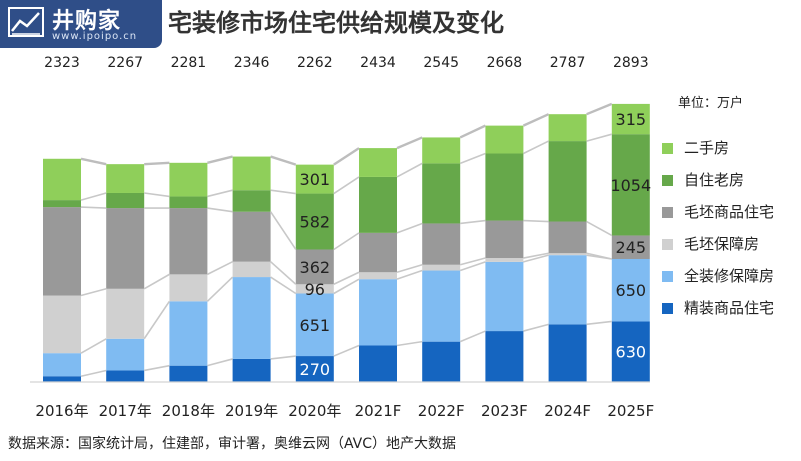  Describe the element at coordinates (26, 22) in the screenshot. I see `building-logo-icon` at that location.